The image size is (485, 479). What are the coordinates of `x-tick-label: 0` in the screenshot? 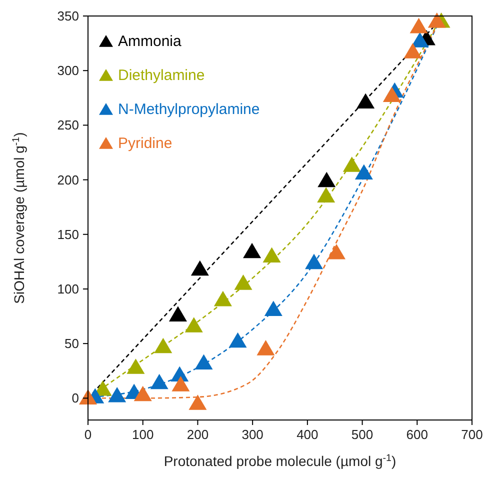 It's located at (88, 434).